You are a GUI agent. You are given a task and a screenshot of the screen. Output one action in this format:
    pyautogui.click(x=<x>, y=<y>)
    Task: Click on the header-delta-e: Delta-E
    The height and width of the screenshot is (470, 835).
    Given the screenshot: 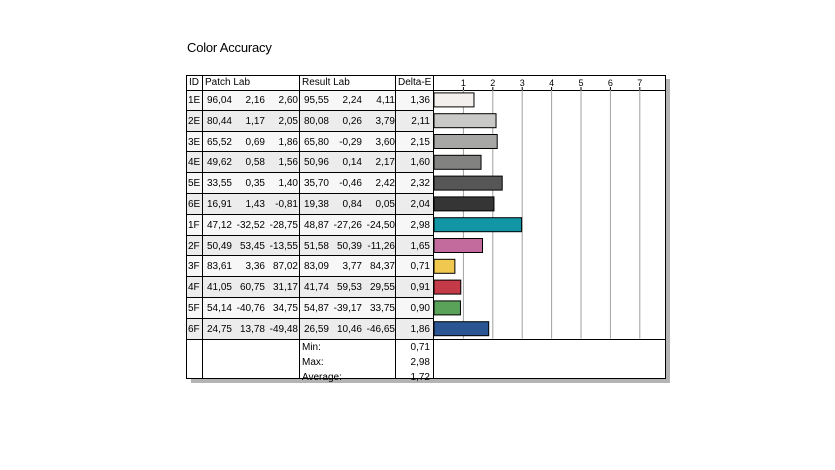 What is the action you would take?
    pyautogui.click(x=415, y=82)
    